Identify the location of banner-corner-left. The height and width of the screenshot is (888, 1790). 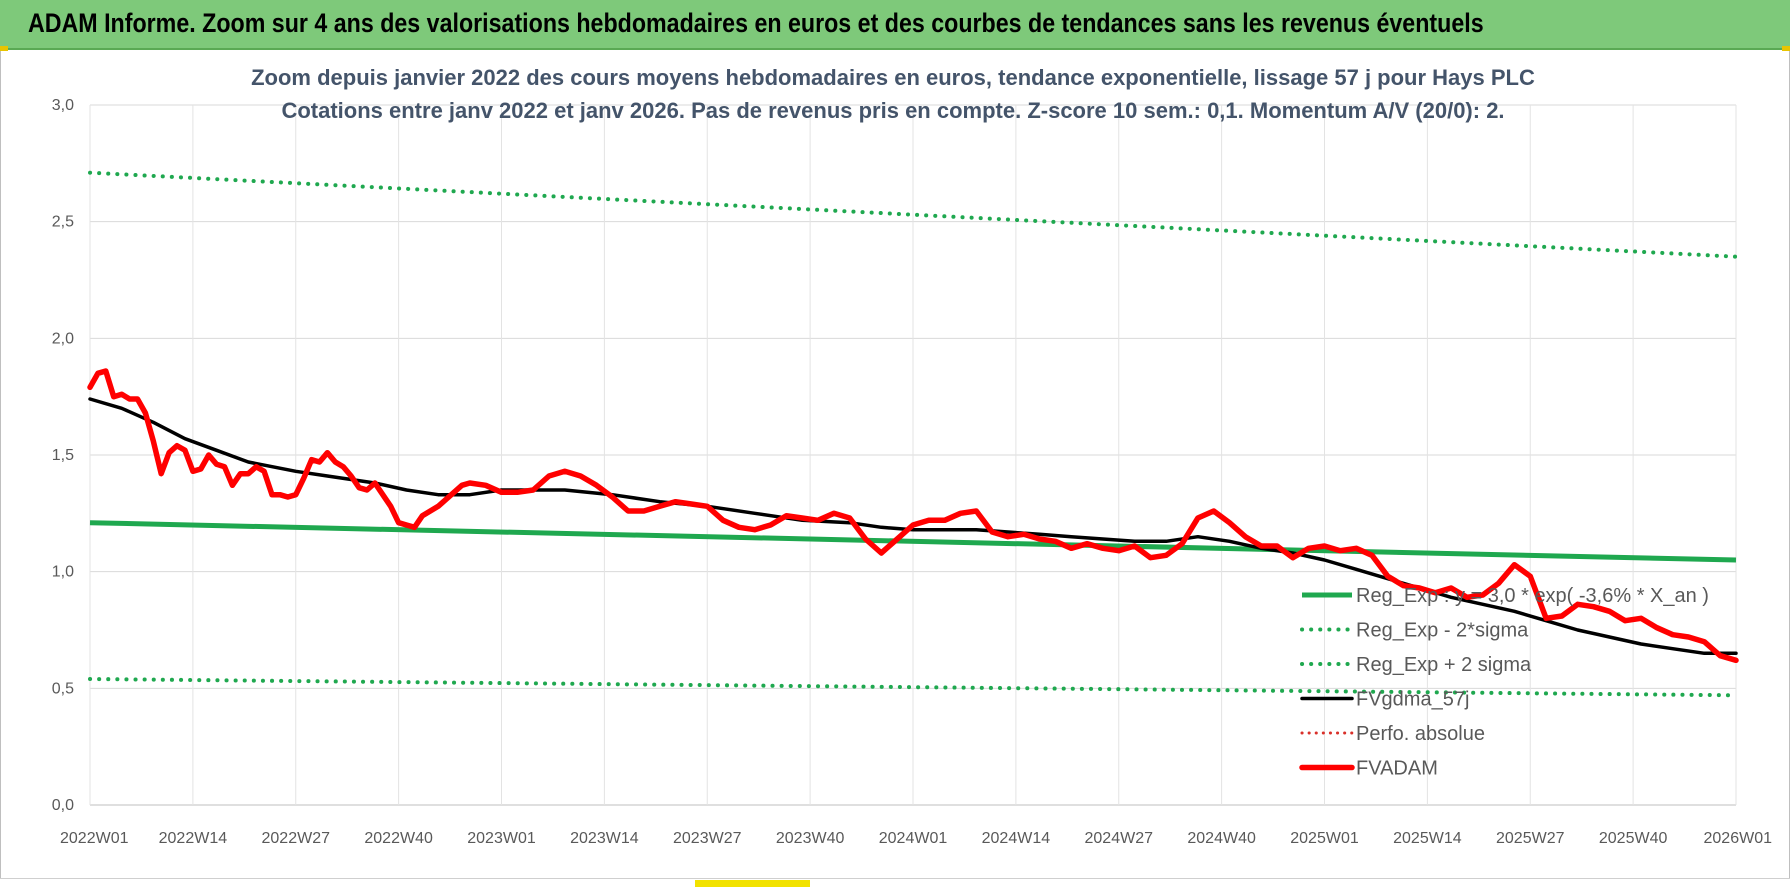
(4, 48).